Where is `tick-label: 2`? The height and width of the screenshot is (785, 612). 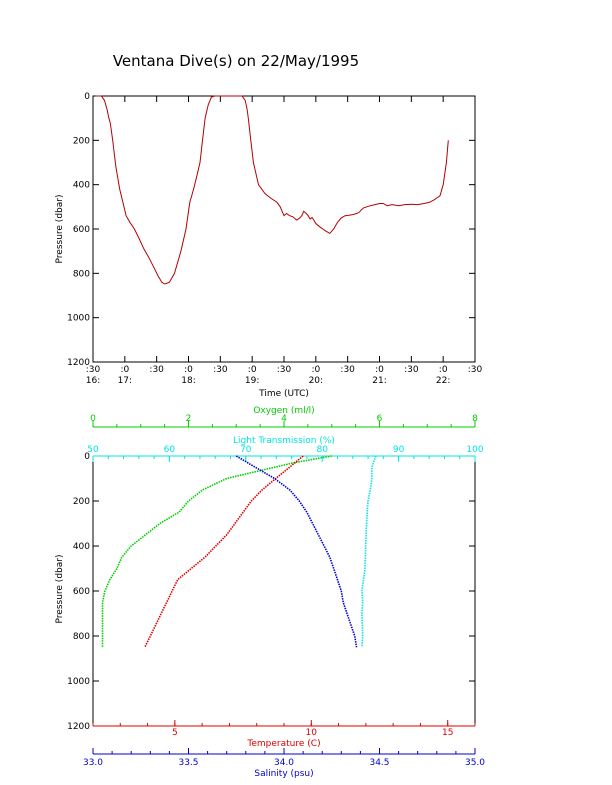
tick-label: 2 is located at coordinates (189, 419).